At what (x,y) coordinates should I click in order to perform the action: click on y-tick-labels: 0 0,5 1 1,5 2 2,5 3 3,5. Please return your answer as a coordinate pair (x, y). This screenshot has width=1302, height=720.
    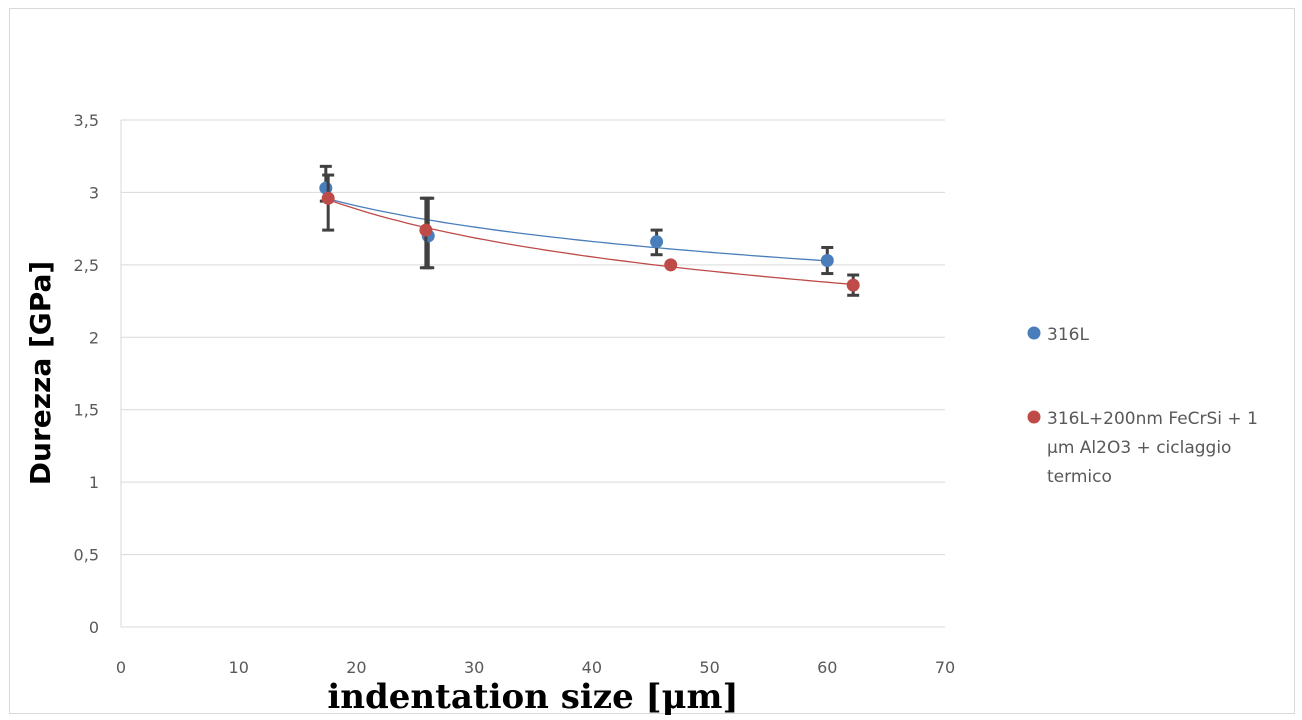
    Looking at the image, I should click on (86, 374).